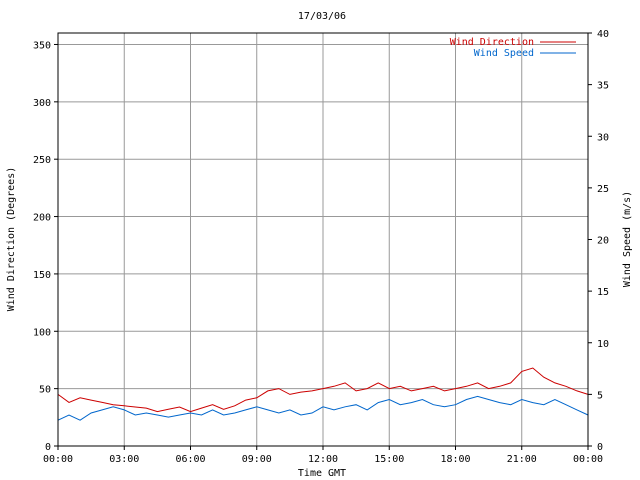 The height and width of the screenshot is (480, 640). What do you see at coordinates (504, 53) in the screenshot?
I see `legend-label-wind-speed: Wind Speed` at bounding box center [504, 53].